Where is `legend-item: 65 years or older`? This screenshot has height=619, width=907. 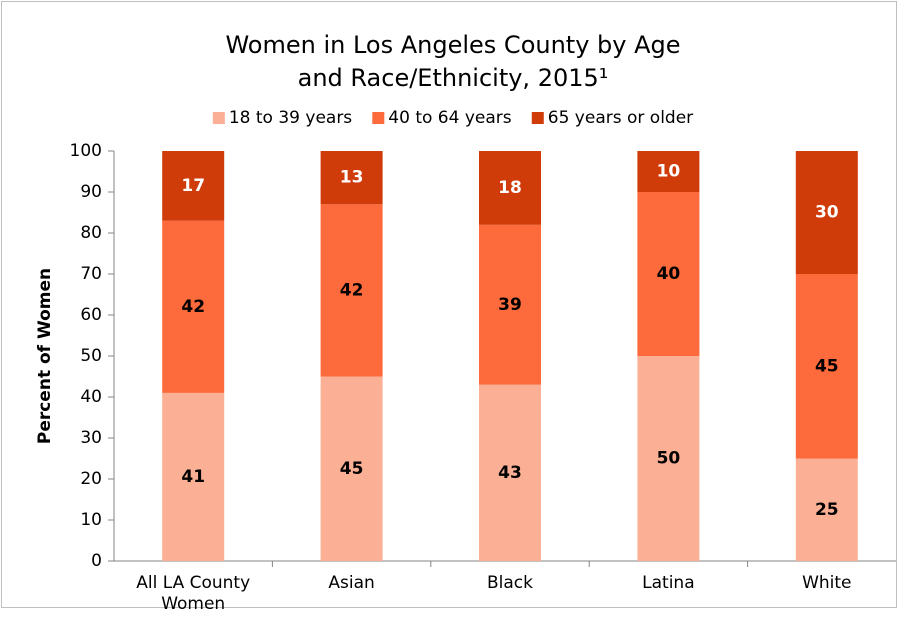
legend-item: 65 years or older is located at coordinates (612, 118).